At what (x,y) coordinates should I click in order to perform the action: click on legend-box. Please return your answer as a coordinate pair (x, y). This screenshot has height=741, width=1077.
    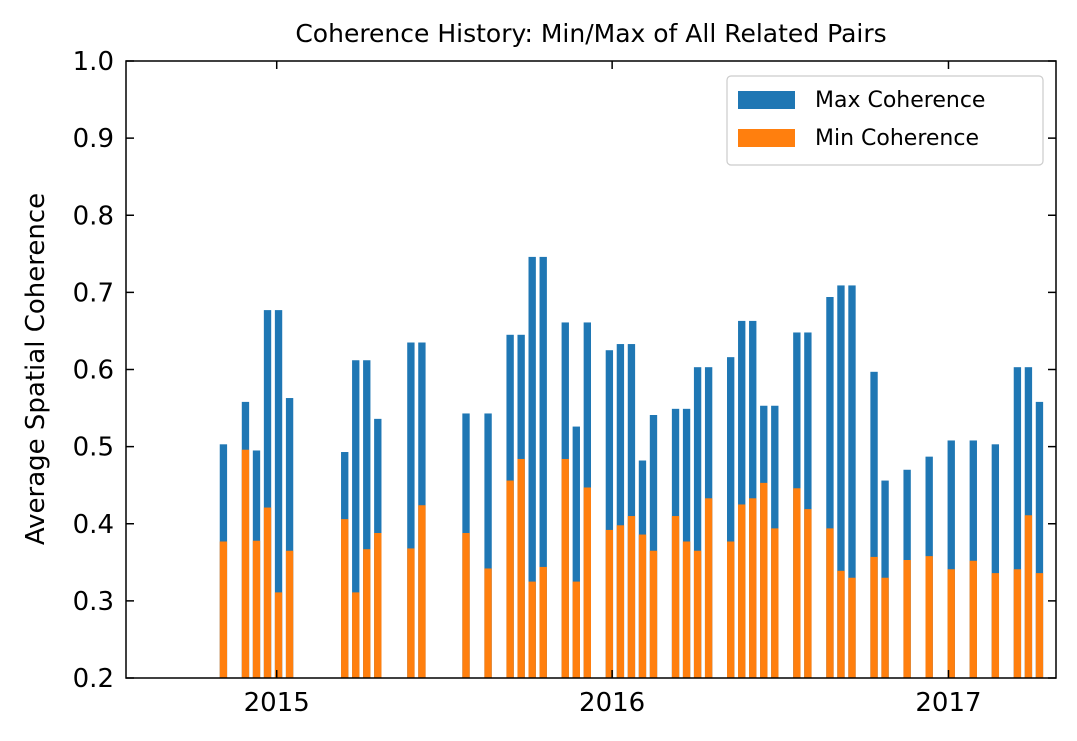
    Looking at the image, I should click on (885, 120).